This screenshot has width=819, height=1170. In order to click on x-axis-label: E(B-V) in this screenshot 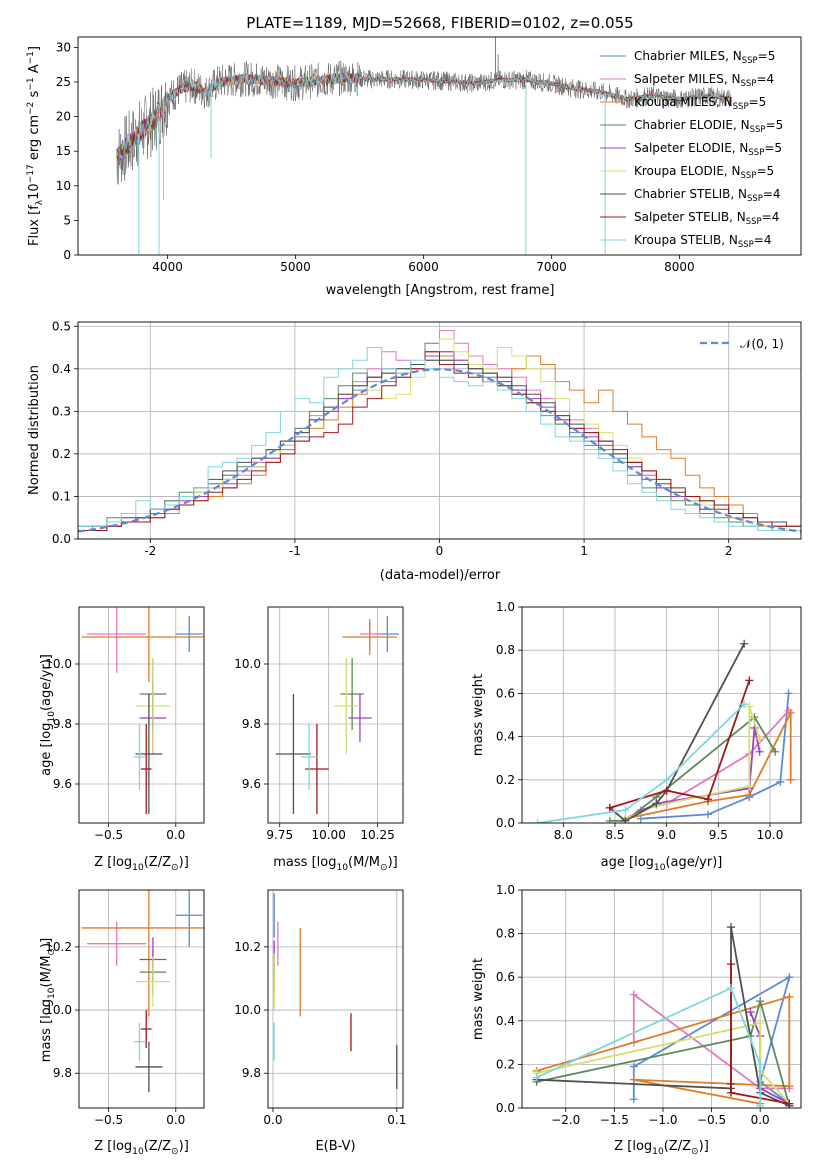, I will do `click(335, 1146)`.